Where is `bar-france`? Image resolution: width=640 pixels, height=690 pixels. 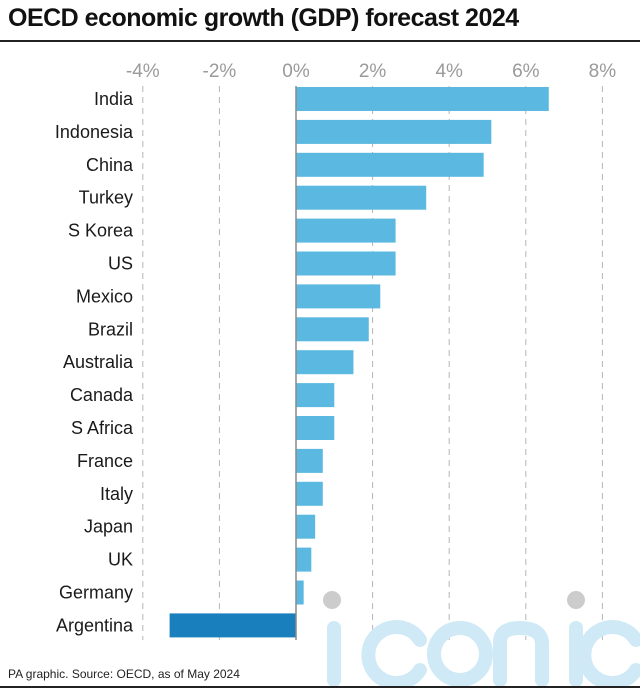 bar-france is located at coordinates (309, 460).